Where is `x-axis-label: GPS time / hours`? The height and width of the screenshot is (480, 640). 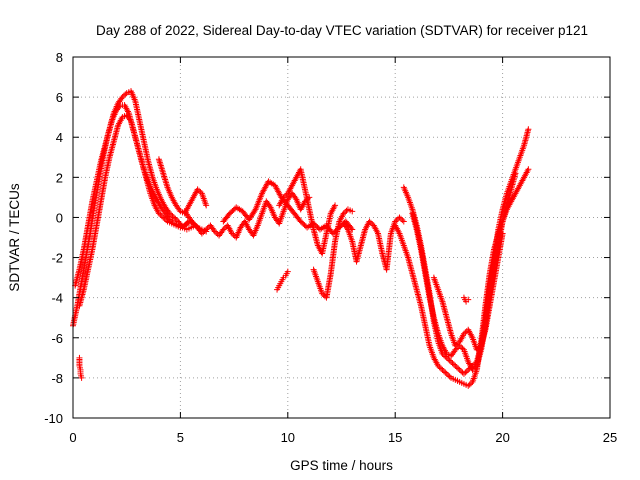 x-axis-label: GPS time / hours is located at coordinates (341, 465).